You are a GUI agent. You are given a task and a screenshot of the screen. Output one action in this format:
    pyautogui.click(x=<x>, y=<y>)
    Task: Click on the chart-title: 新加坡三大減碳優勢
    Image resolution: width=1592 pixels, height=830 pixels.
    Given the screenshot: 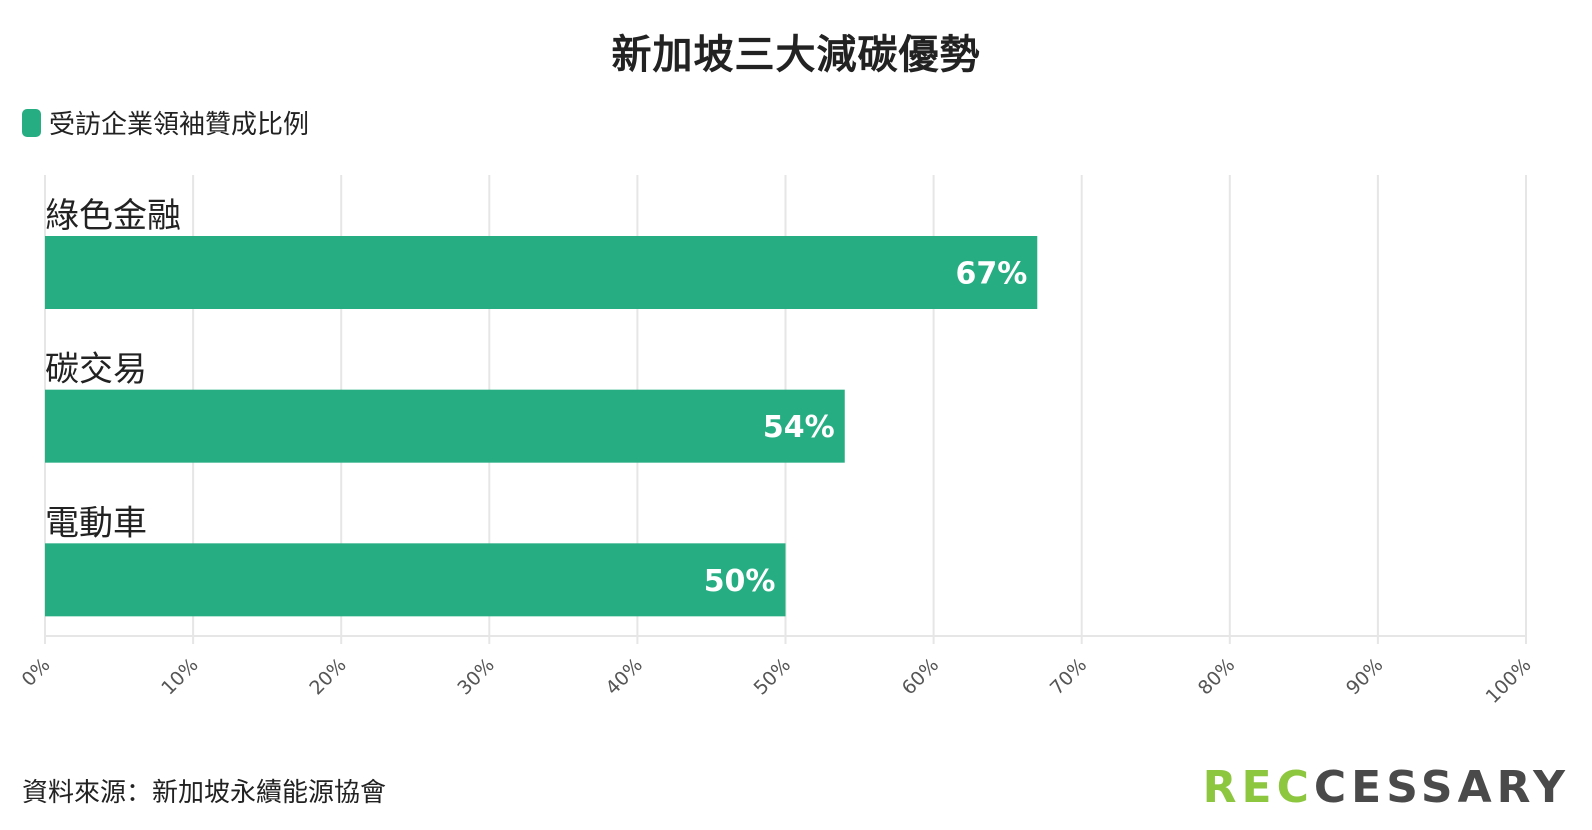 What is the action you would take?
    pyautogui.click(x=796, y=55)
    